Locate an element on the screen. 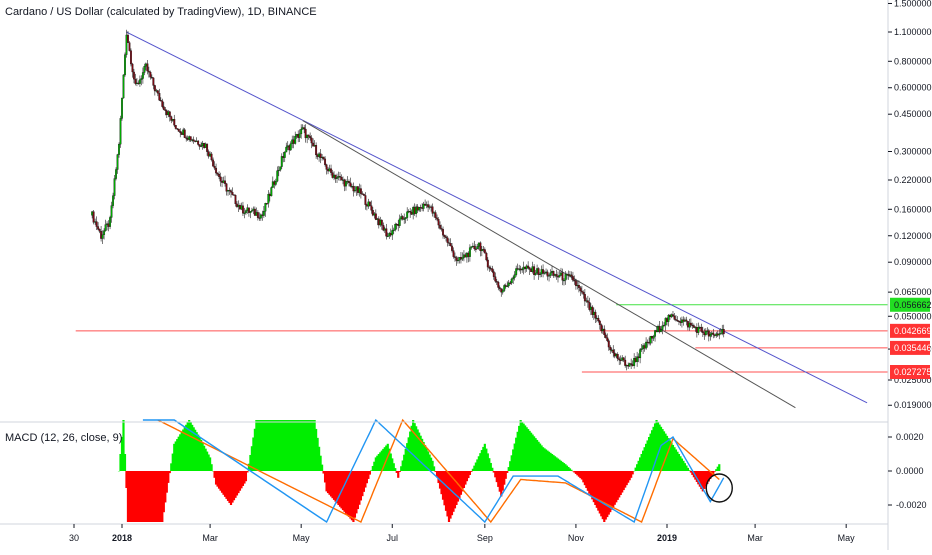  time-tick-label: May is located at coordinates (847, 538).